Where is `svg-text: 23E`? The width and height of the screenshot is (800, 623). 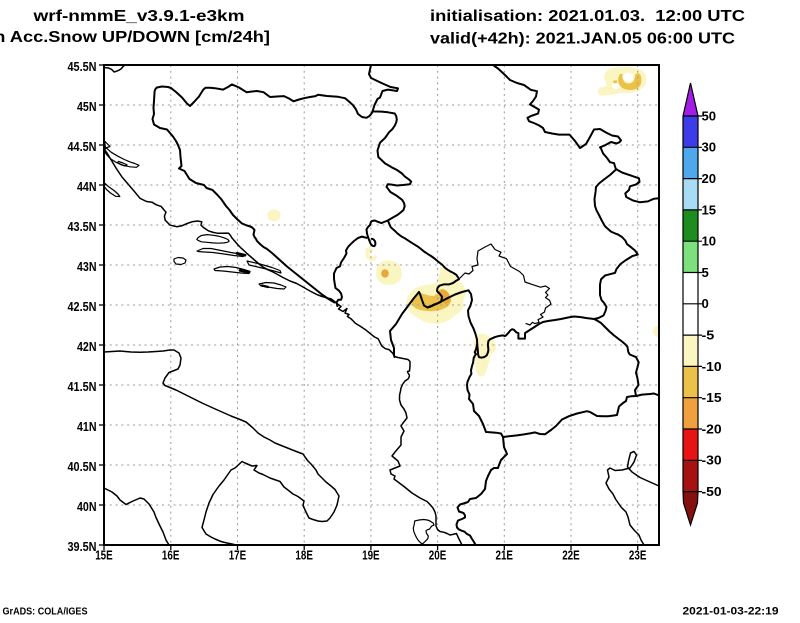 svg-text: 23E is located at coordinates (638, 556).